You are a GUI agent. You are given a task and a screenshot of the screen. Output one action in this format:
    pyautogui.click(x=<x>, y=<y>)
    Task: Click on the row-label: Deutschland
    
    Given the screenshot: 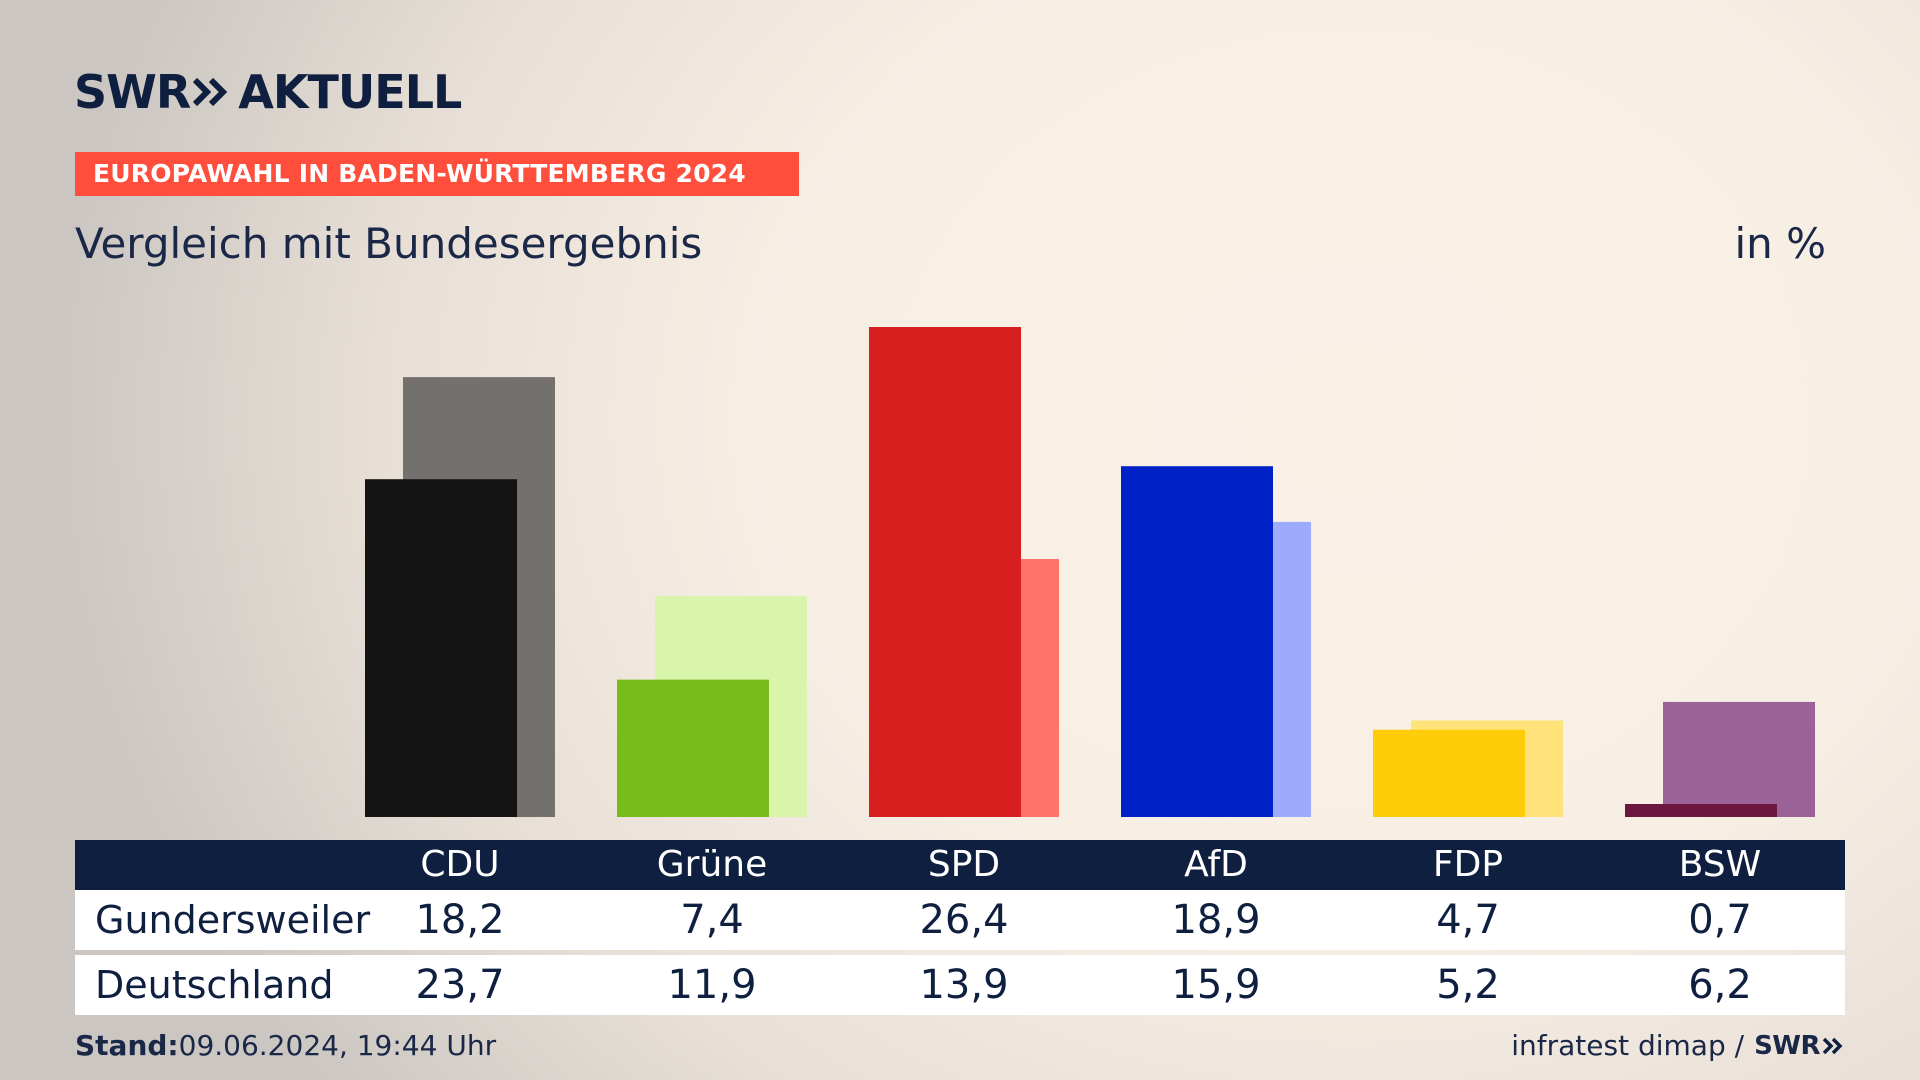 What is the action you would take?
    pyautogui.click(x=214, y=985)
    